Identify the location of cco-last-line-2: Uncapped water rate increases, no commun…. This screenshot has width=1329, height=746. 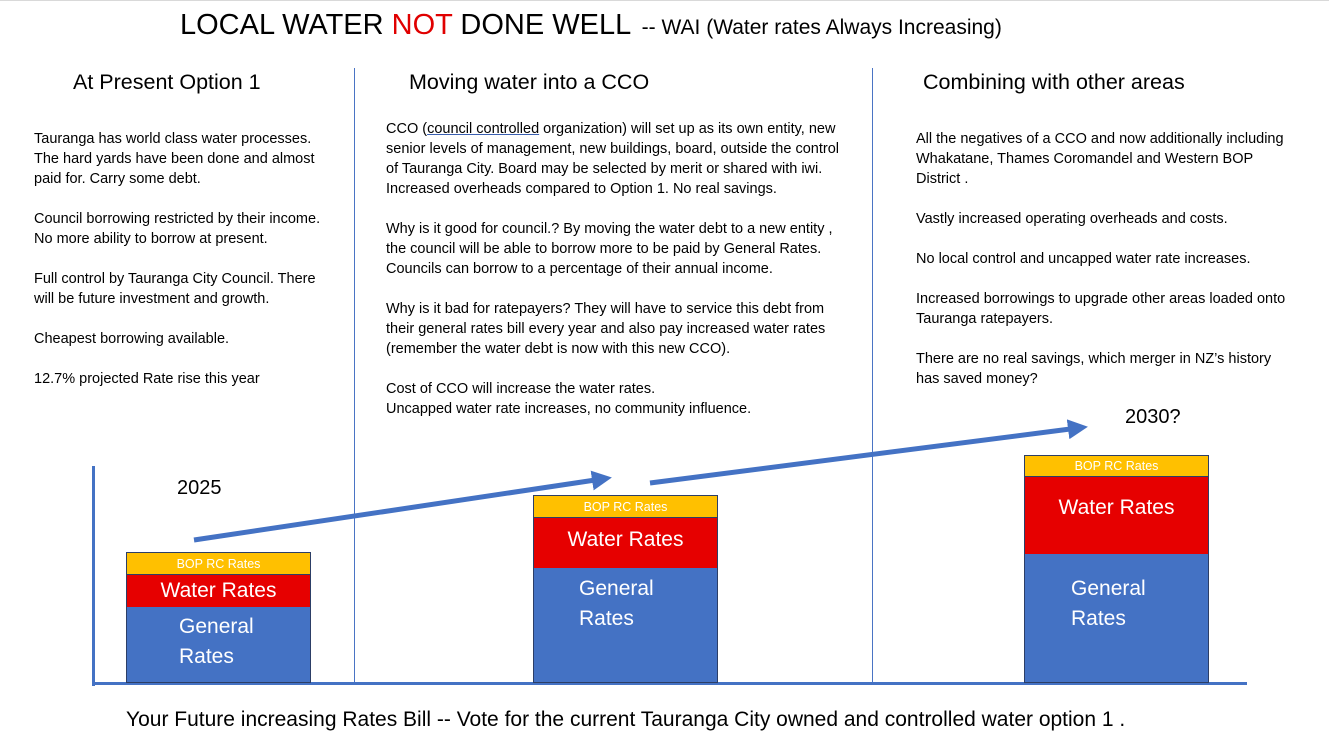
(569, 409).